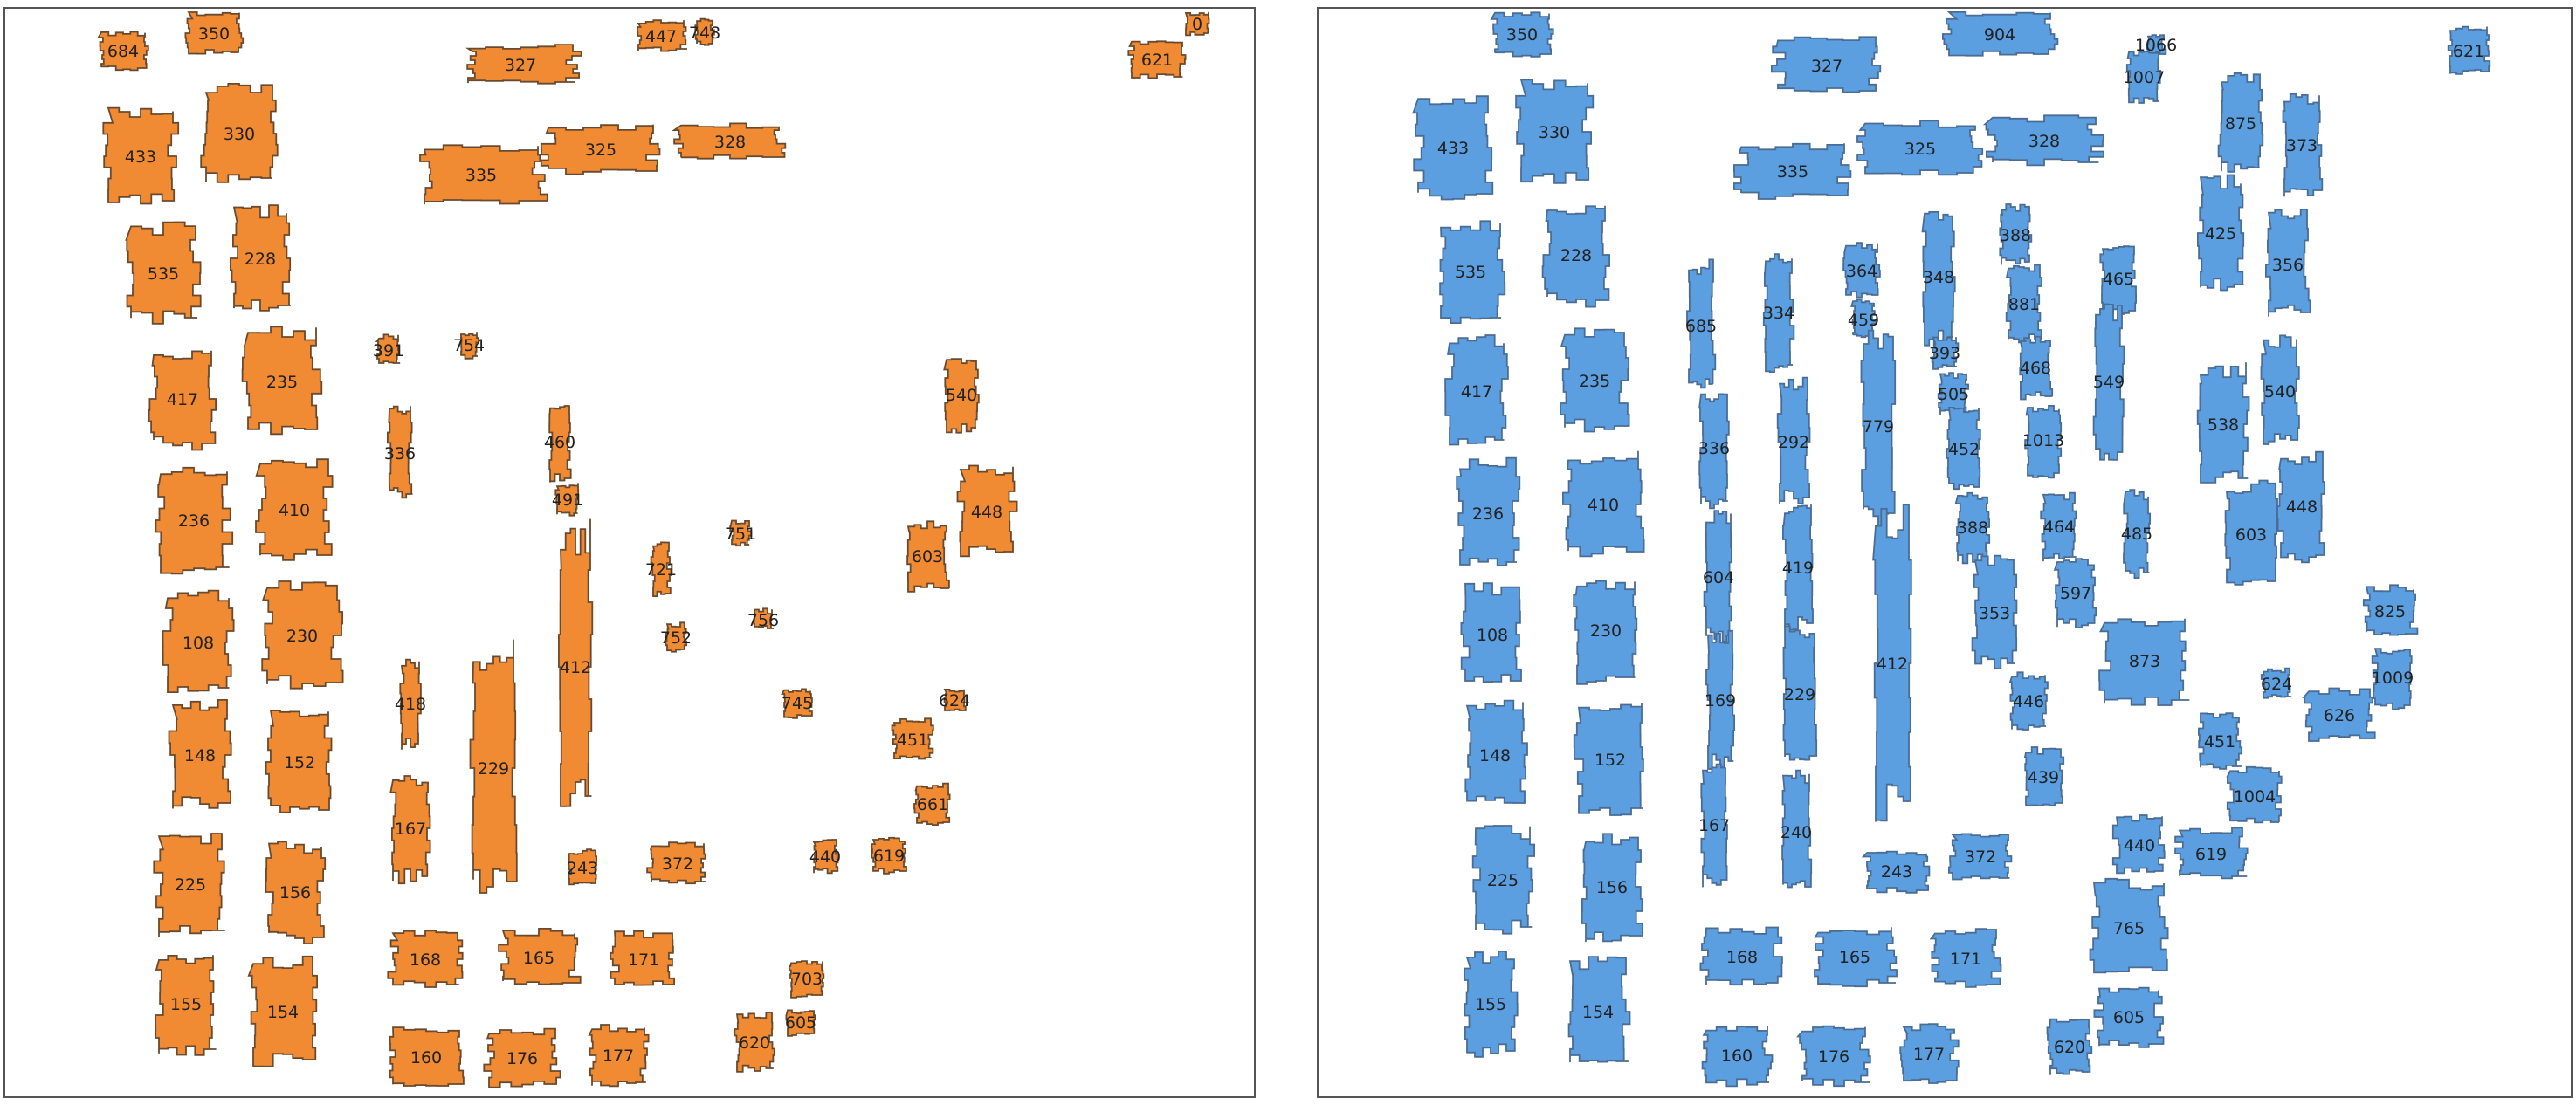  I want to click on right-parcel-label: 825, so click(2390, 611).